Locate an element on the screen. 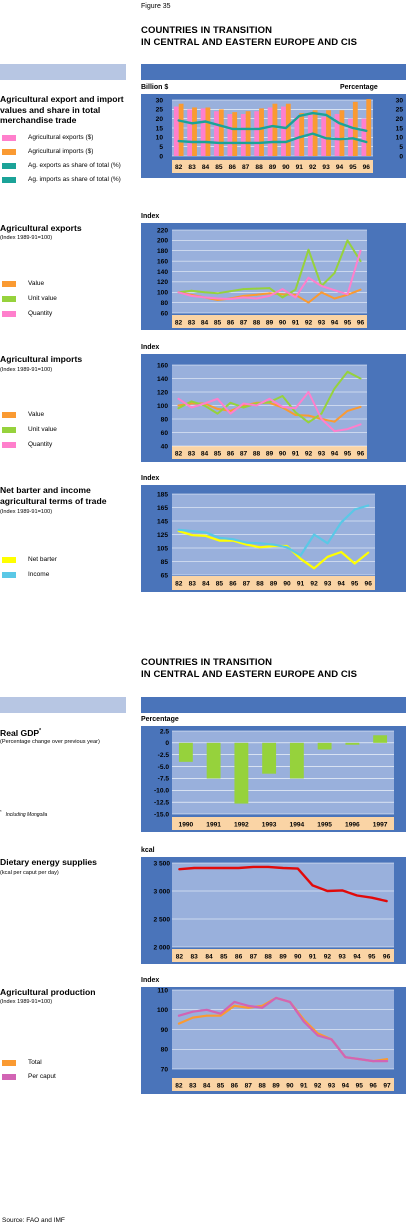  x-tick-label: 83 is located at coordinates (192, 454).